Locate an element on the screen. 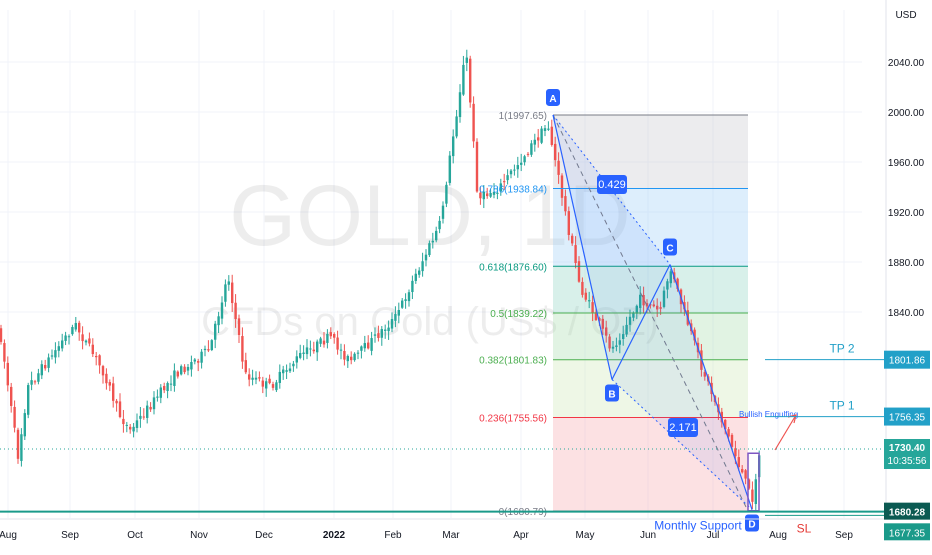 The width and height of the screenshot is (932, 555). x-tick-label: Dec is located at coordinates (264, 535).